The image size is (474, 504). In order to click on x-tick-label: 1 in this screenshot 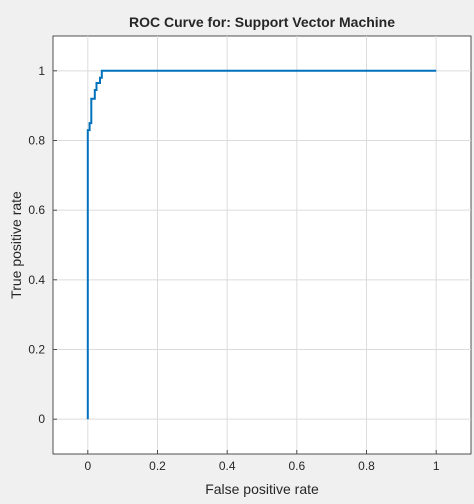, I will do `click(436, 466)`.